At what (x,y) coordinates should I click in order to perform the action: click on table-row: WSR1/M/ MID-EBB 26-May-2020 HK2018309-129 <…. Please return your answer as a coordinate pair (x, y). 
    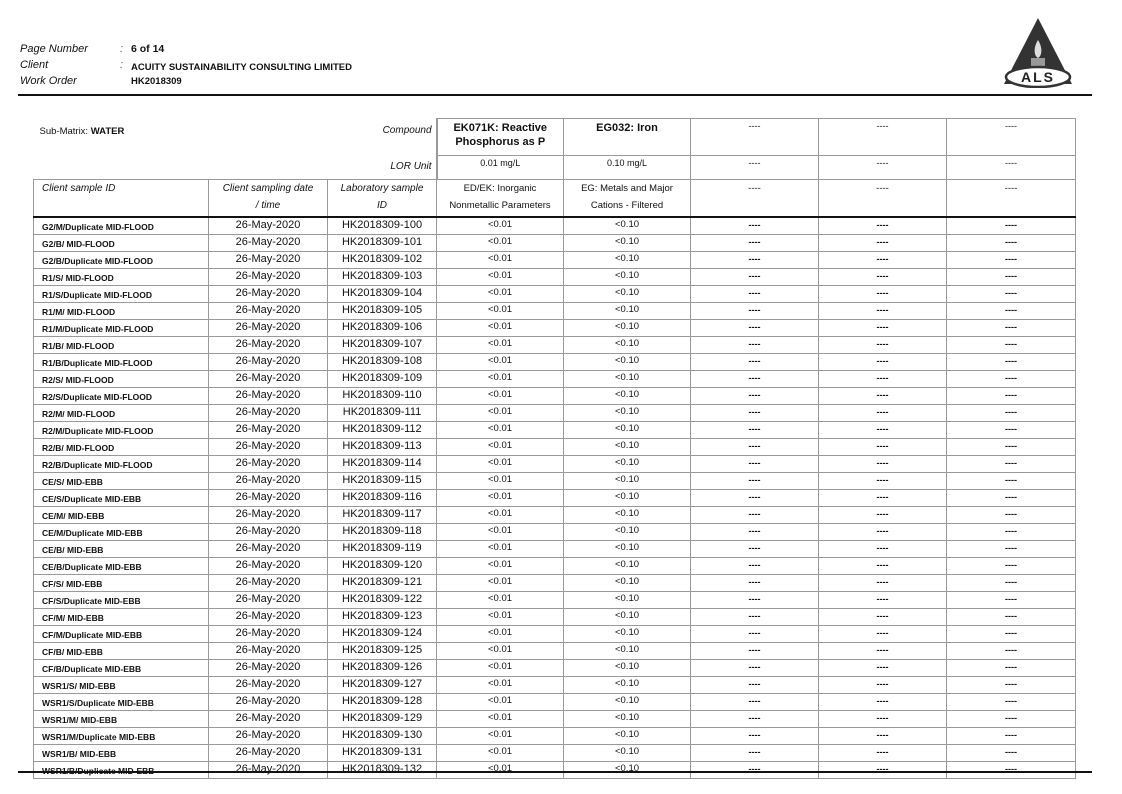
    Looking at the image, I should click on (554, 718).